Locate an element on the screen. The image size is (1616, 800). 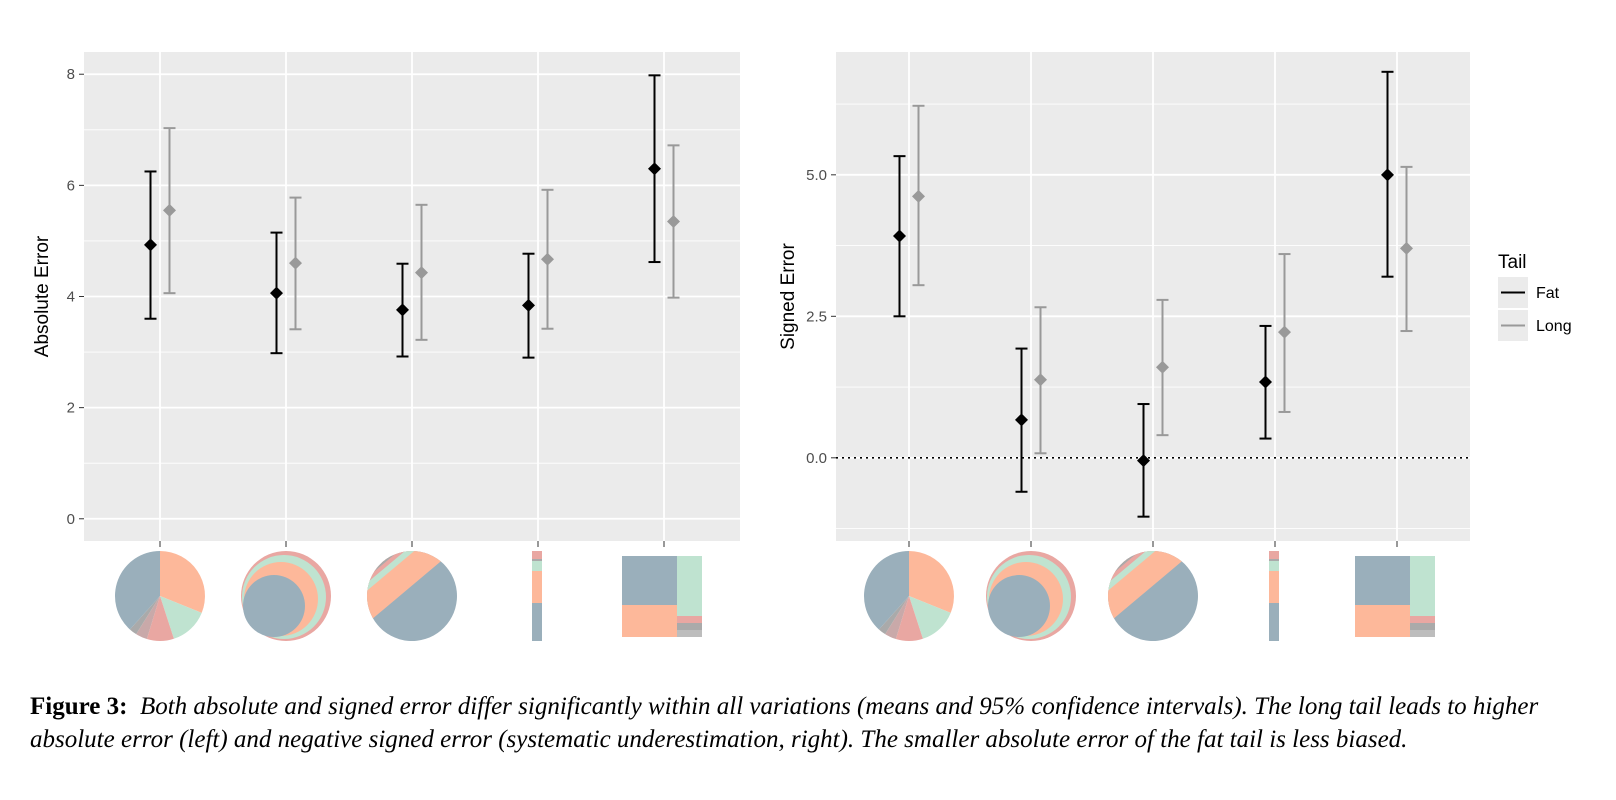
legend-label-long: Long is located at coordinates (1554, 326).